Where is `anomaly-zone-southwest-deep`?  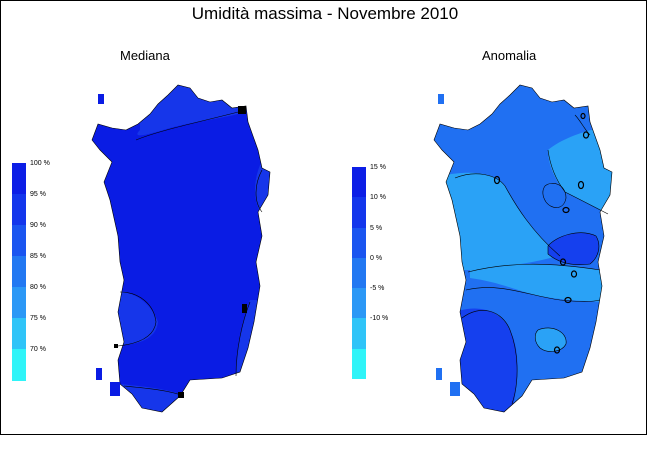 anomaly-zone-southwest-deep is located at coordinates (479, 360).